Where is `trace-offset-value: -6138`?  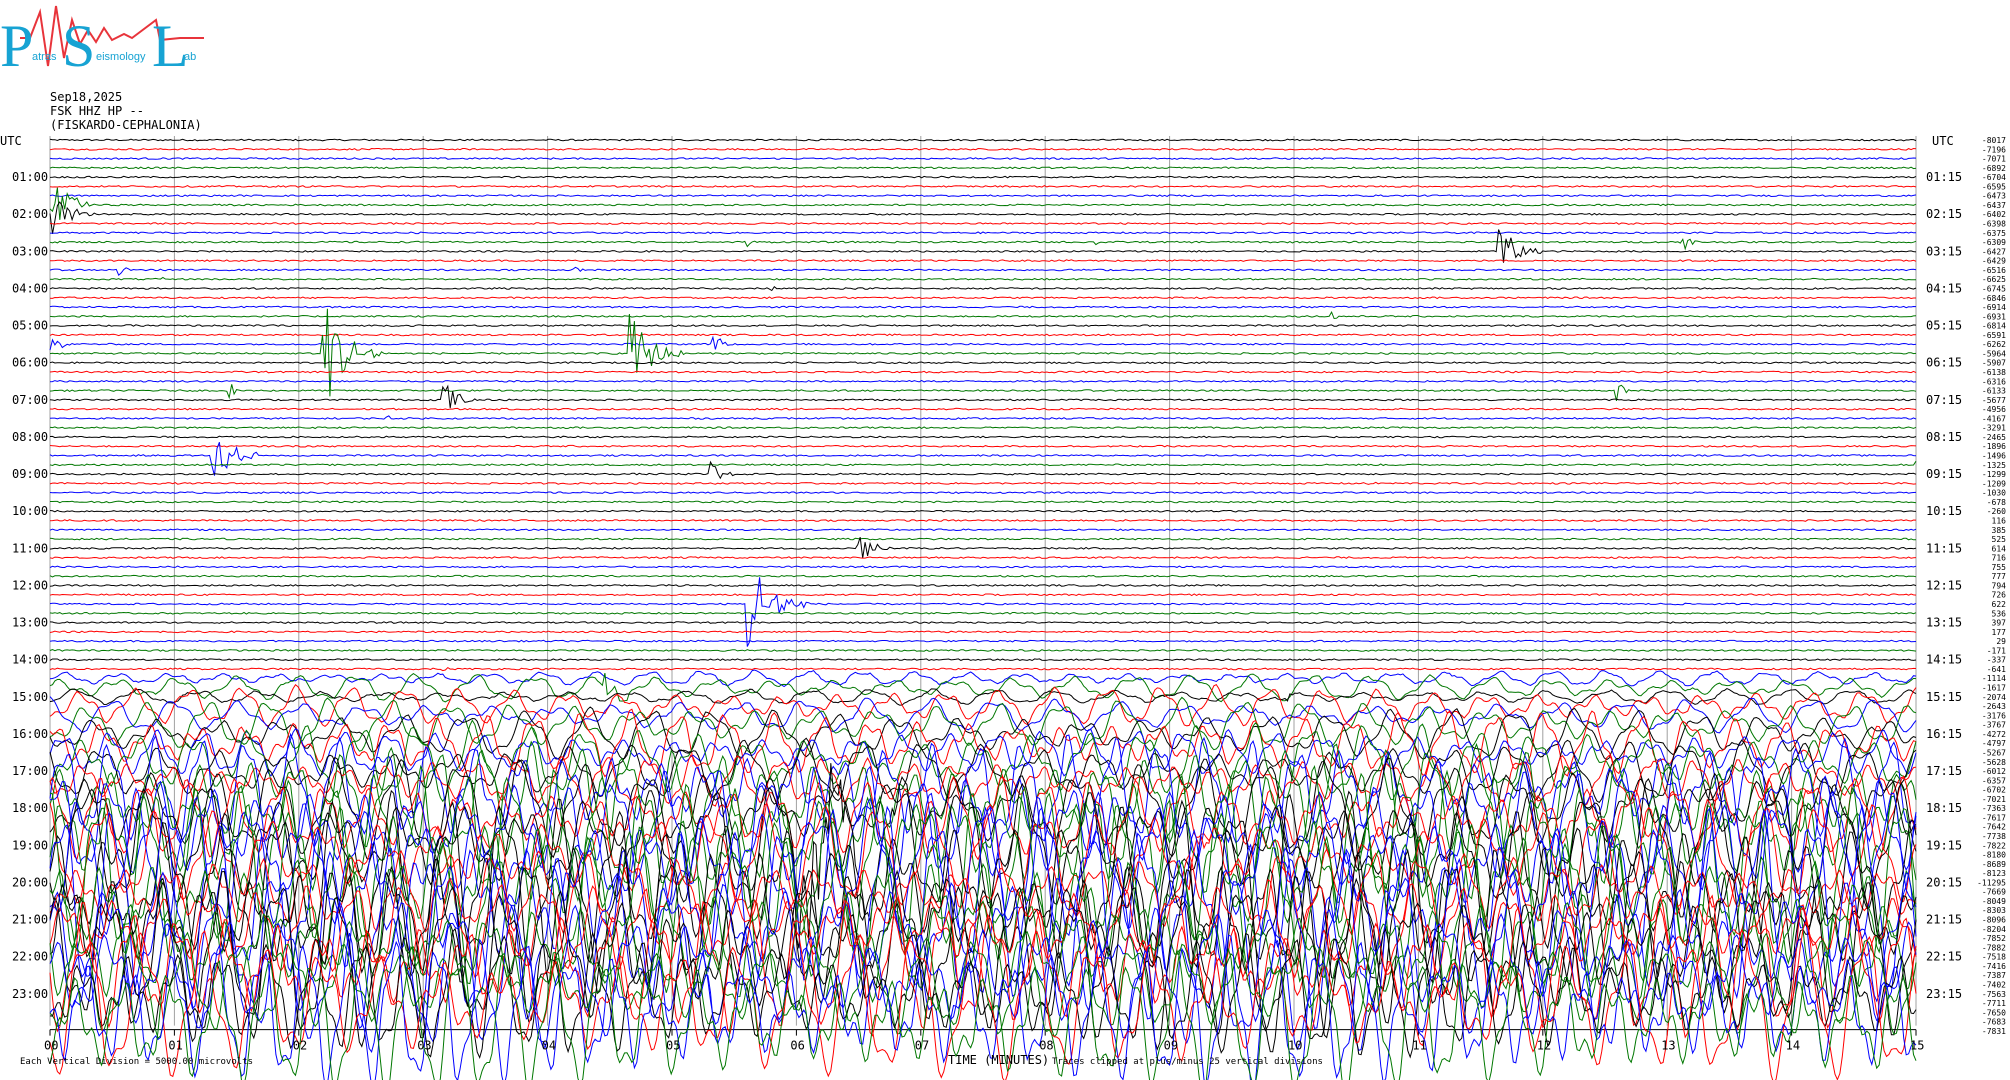
trace-offset-value: -6138 is located at coordinates (1994, 372).